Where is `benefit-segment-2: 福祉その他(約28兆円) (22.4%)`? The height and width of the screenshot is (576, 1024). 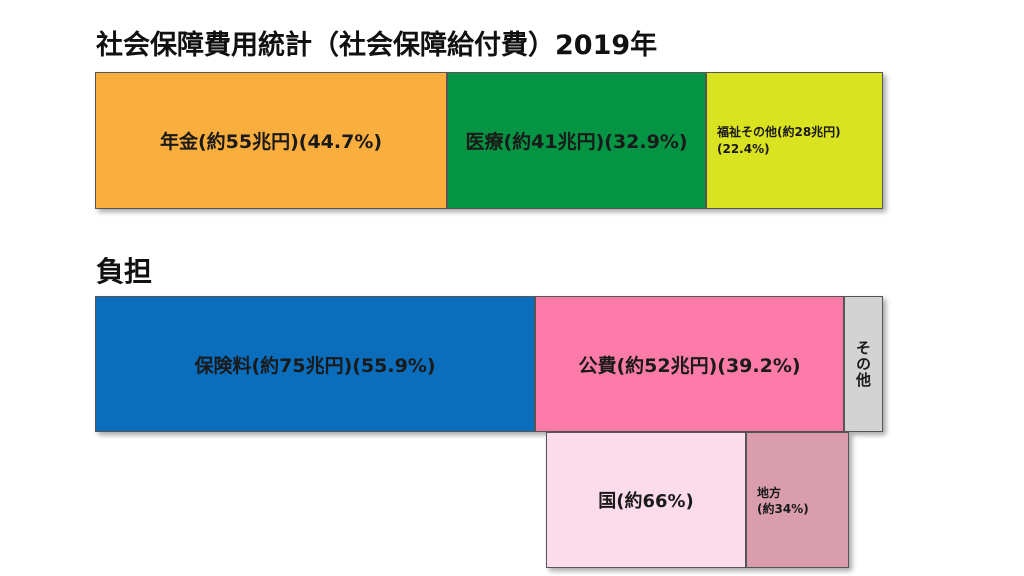
benefit-segment-2: 福祉その他(約28兆円) (22.4%) is located at coordinates (794, 140).